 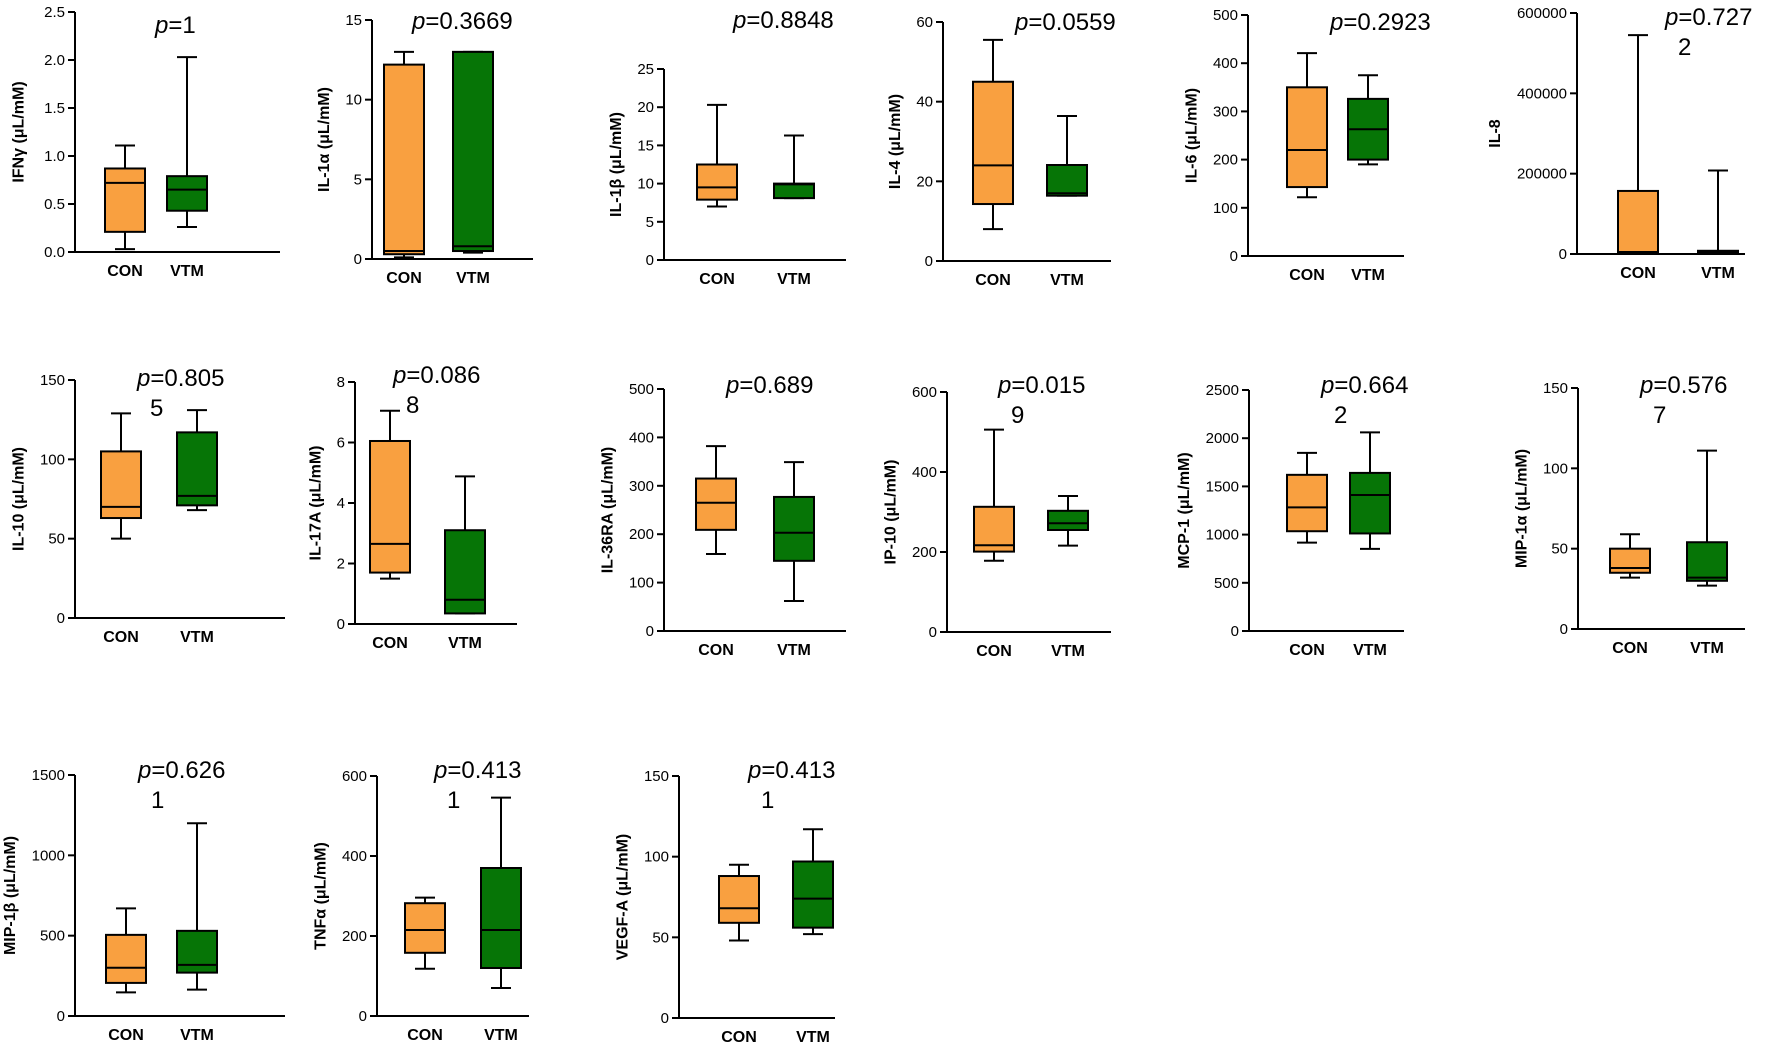 I want to click on chart-il4: 0 20 40 60 IL-4 (μL/mM) CON VTM p=0.0559, so click(x=1001, y=149).